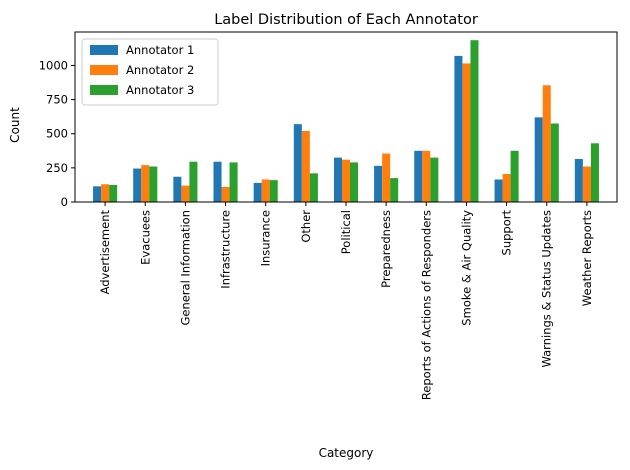 Image resolution: width=630 pixels, height=470 pixels. What do you see at coordinates (15, 125) in the screenshot?
I see `y-axis-label: Count` at bounding box center [15, 125].